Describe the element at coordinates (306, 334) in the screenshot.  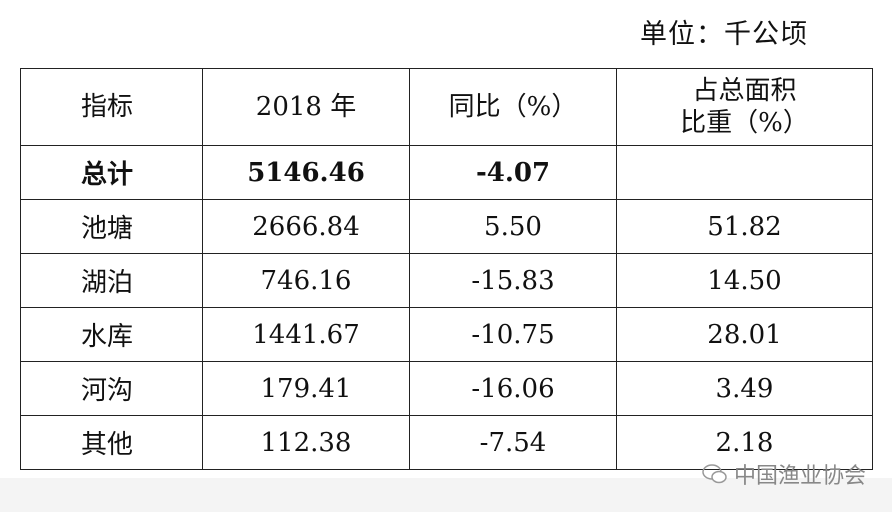
I see `table-cell: 1441.67` at that location.